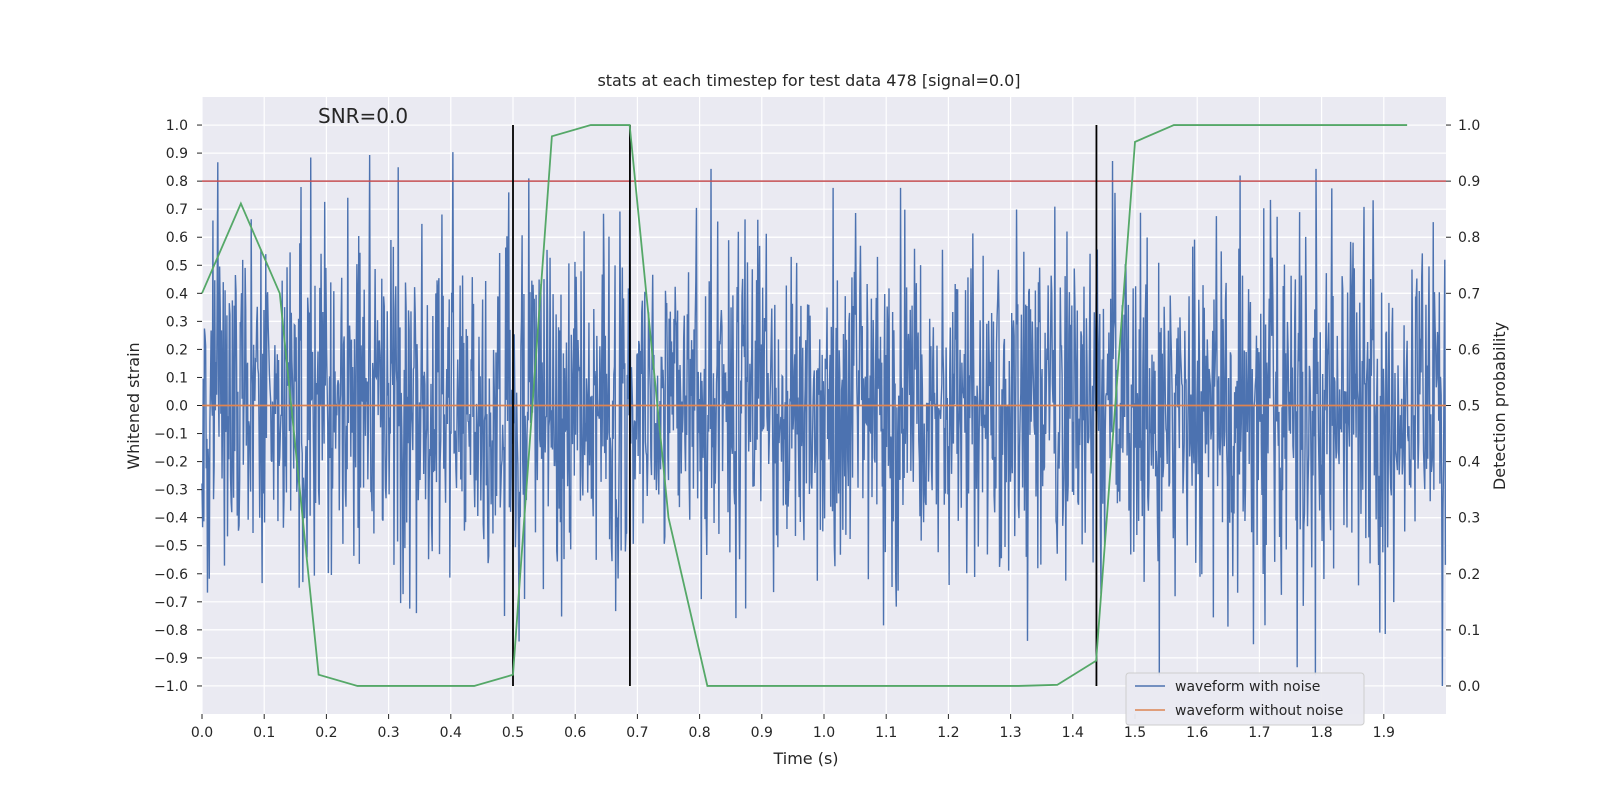 The height and width of the screenshot is (800, 1600). What do you see at coordinates (948, 733) in the screenshot?
I see `x-tick-label: 1.2` at bounding box center [948, 733].